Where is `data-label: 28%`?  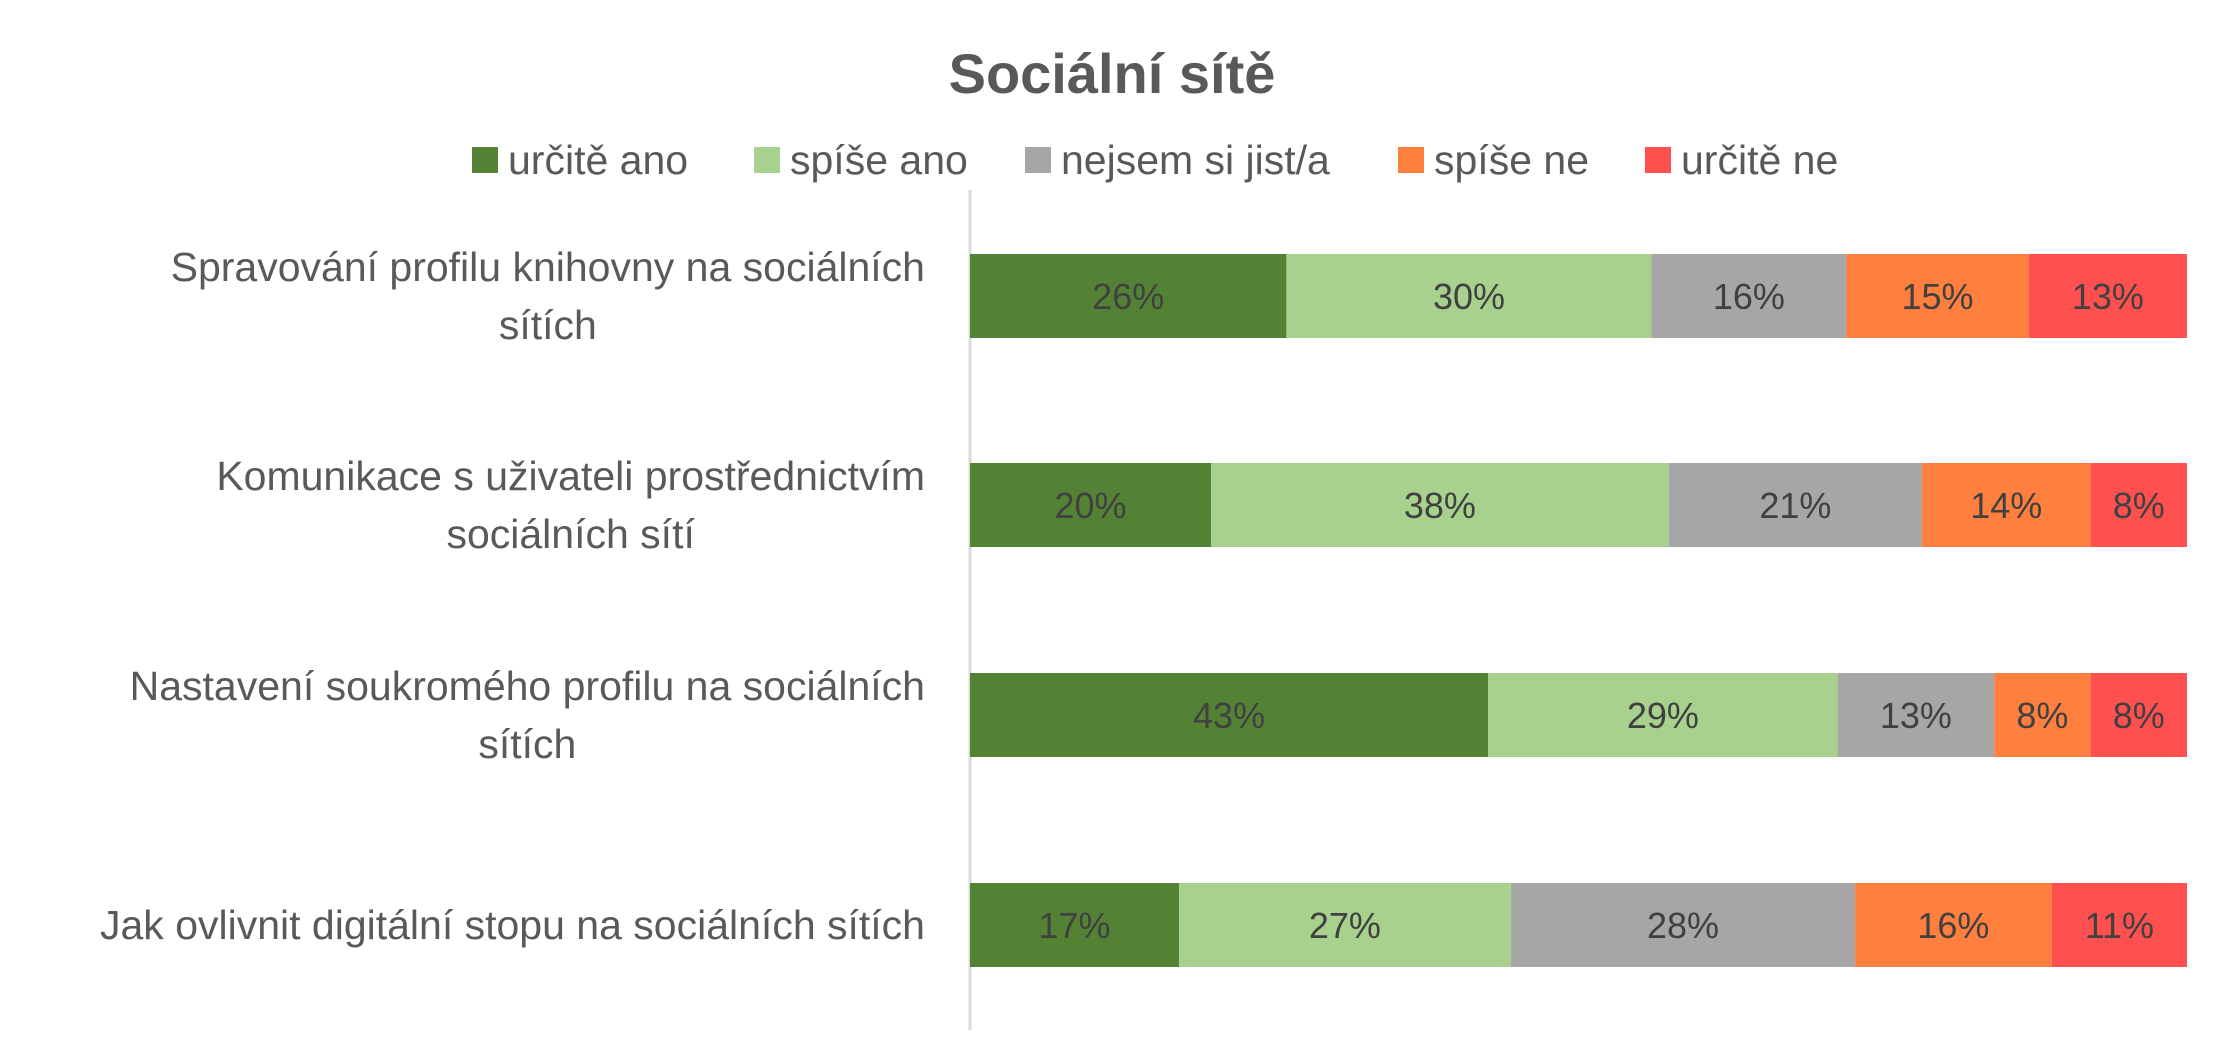
data-label: 28% is located at coordinates (1683, 925).